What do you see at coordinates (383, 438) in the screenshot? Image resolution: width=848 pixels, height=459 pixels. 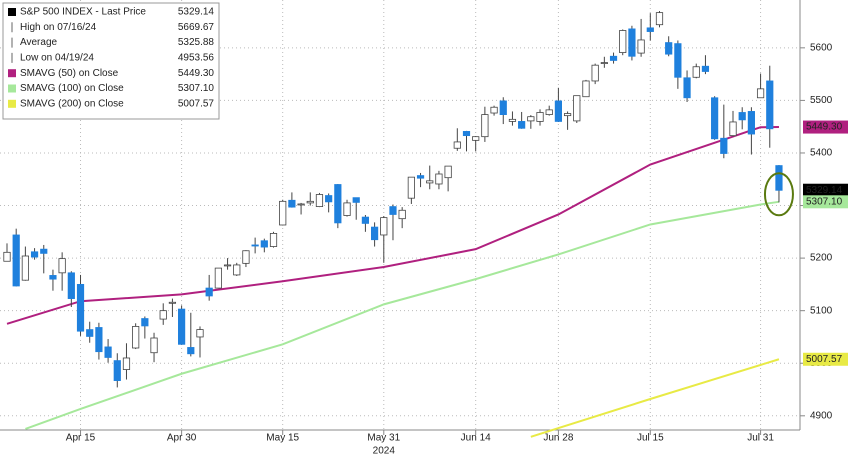 I see `x-tick-label: May 31` at bounding box center [383, 438].